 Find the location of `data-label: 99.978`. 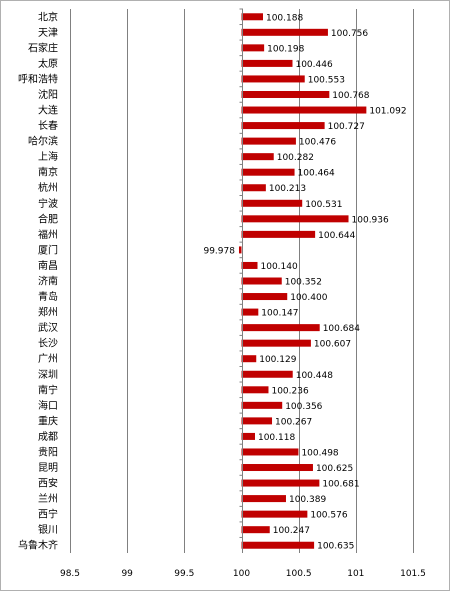

data-label: 99.978 is located at coordinates (219, 251).